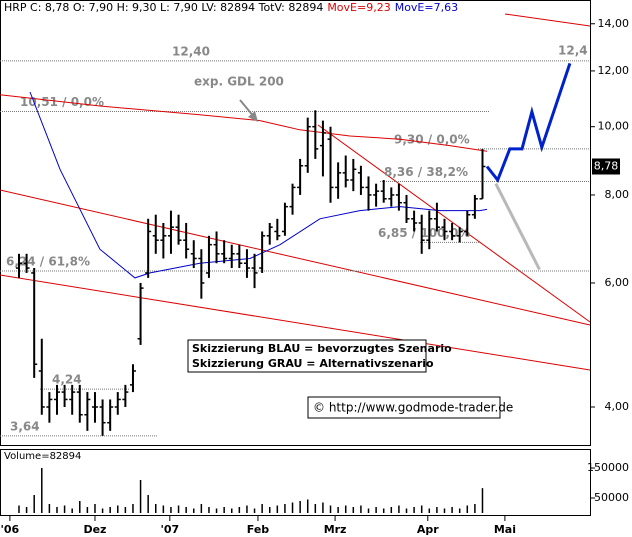  What do you see at coordinates (617, 194) in the screenshot?
I see `y-tick-label: 8,00` at bounding box center [617, 194].